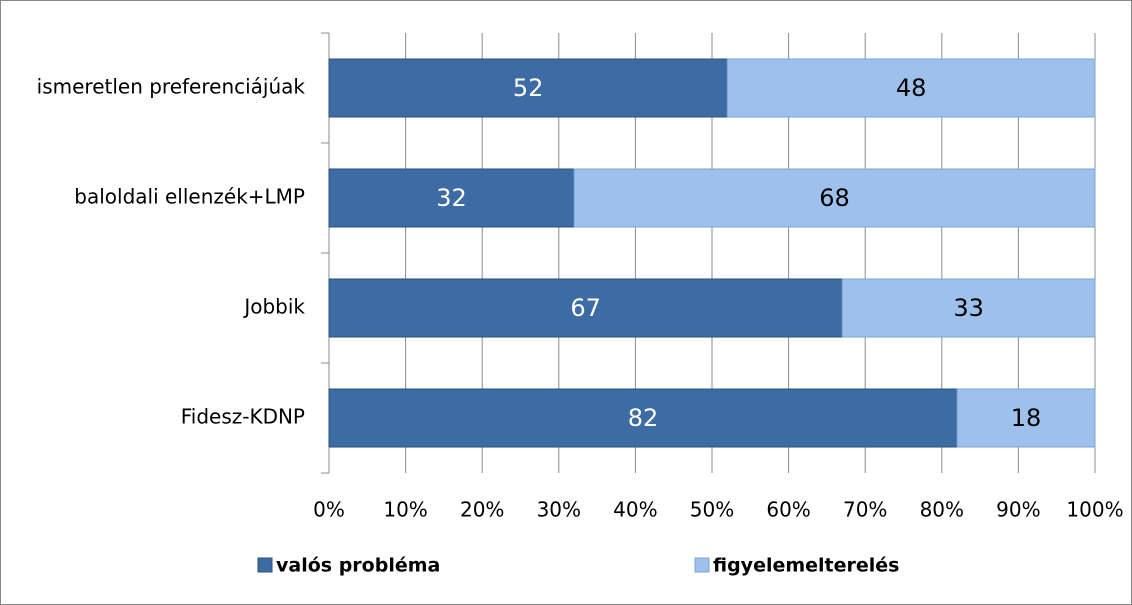 This screenshot has width=1132, height=605. I want to click on data-label: 67, so click(585, 308).